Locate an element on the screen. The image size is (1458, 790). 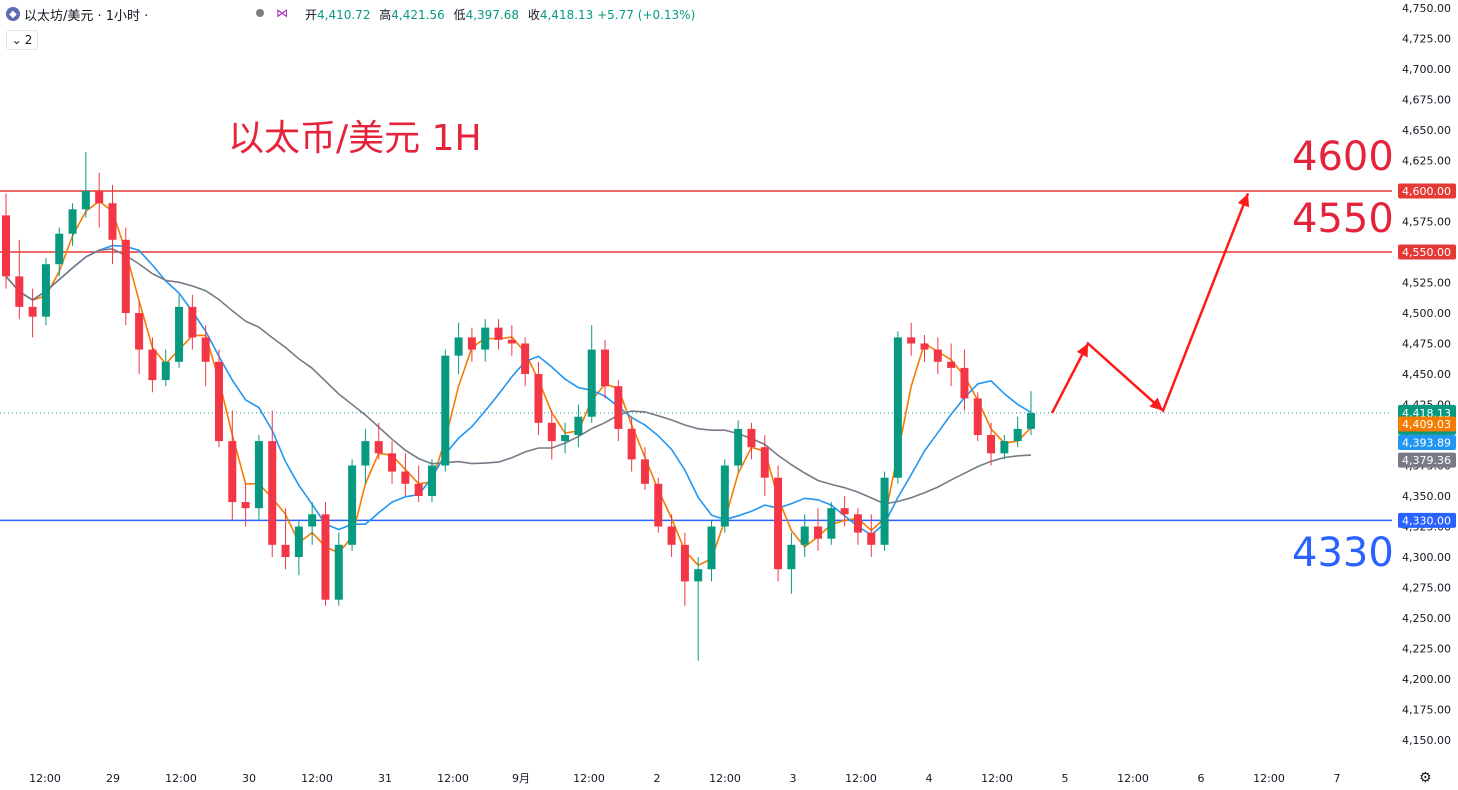
header-icons: ⋈ is located at coordinates (272, 13).